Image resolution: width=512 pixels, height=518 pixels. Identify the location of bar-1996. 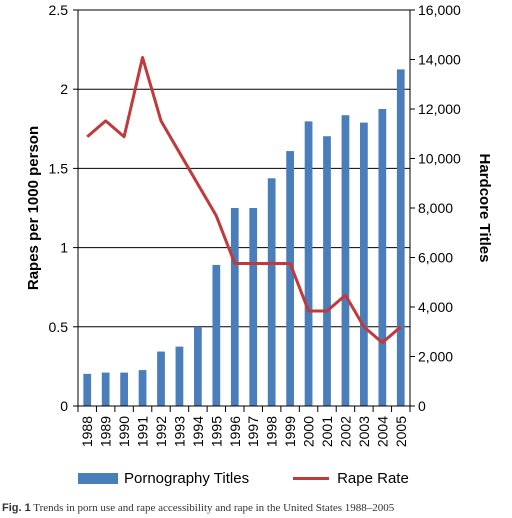
(234, 307).